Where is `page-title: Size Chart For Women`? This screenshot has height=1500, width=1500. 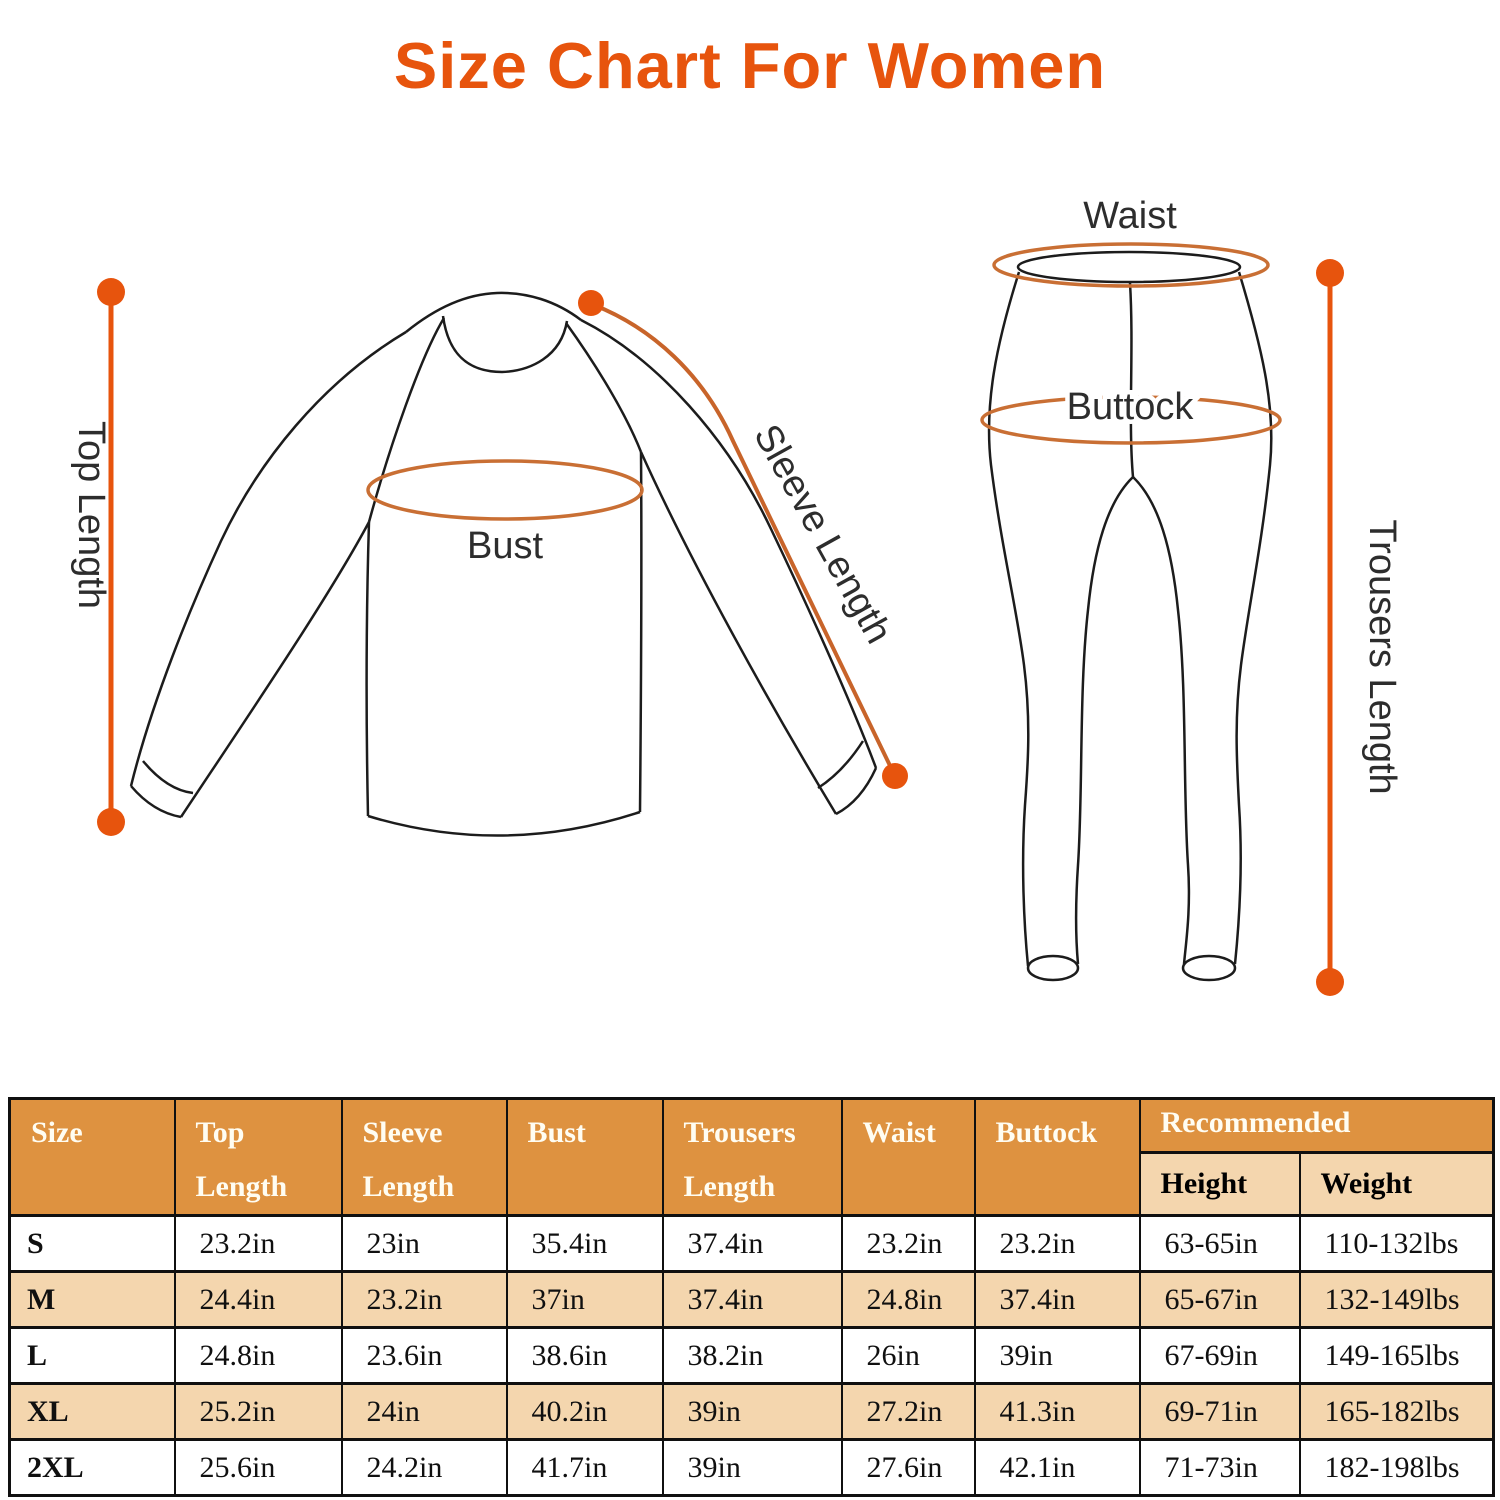 page-title: Size Chart For Women is located at coordinates (750, 65).